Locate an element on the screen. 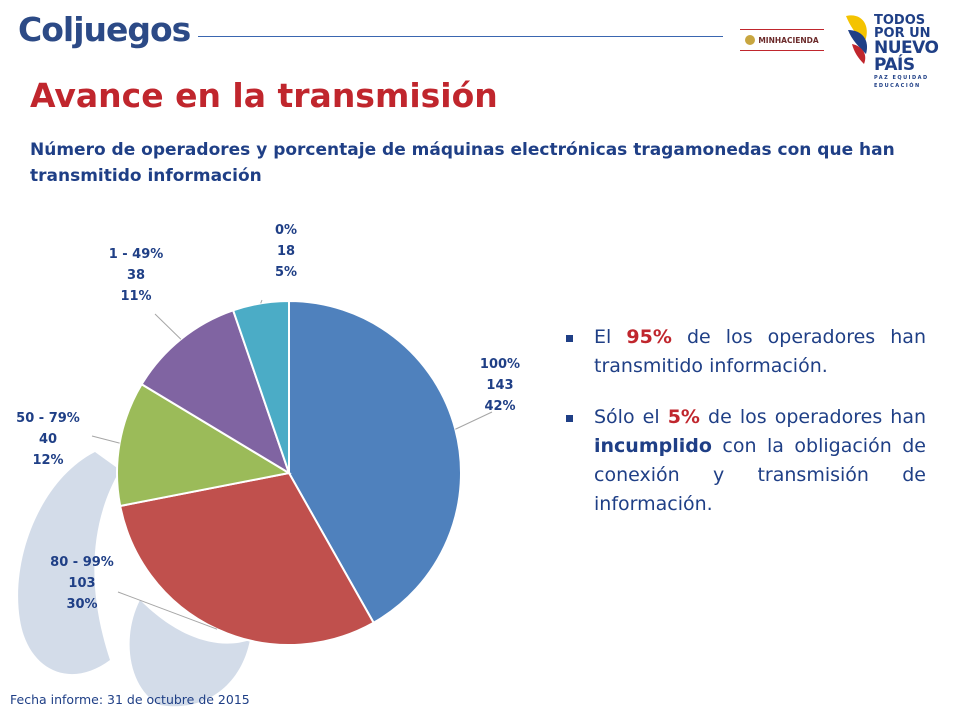 The width and height of the screenshot is (960, 720). minhacienda-logo: MINHACIENDA is located at coordinates (782, 40).